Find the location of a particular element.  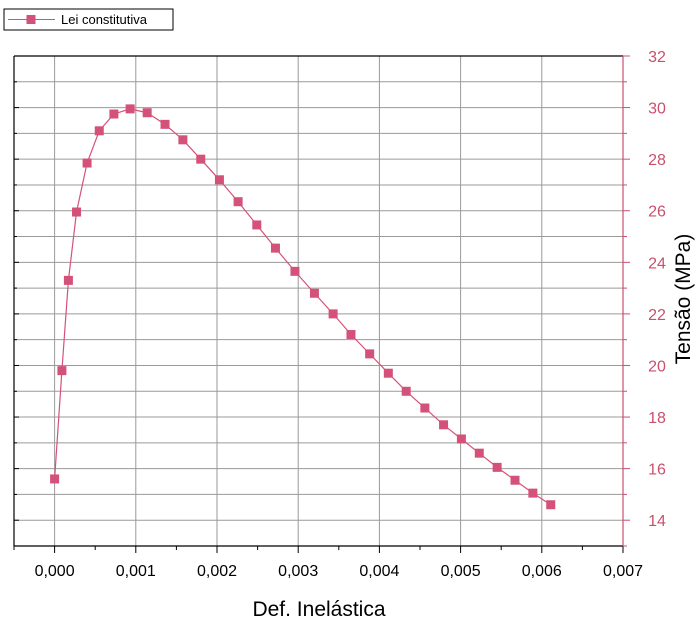

x-tick-label: 0,006 is located at coordinates (542, 571).